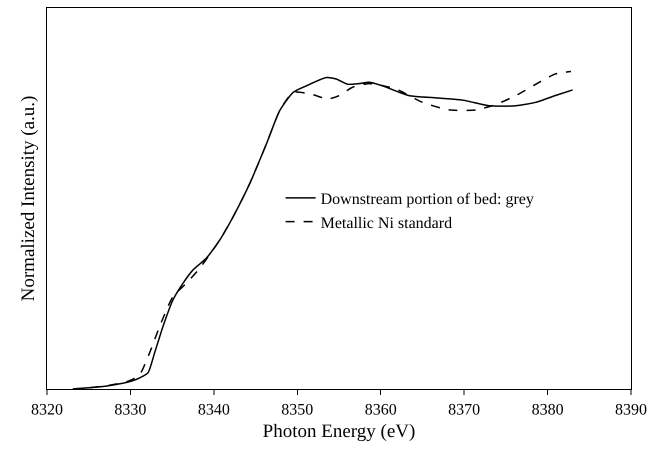  I want to click on x-tick-label: 8390, so click(631, 409).